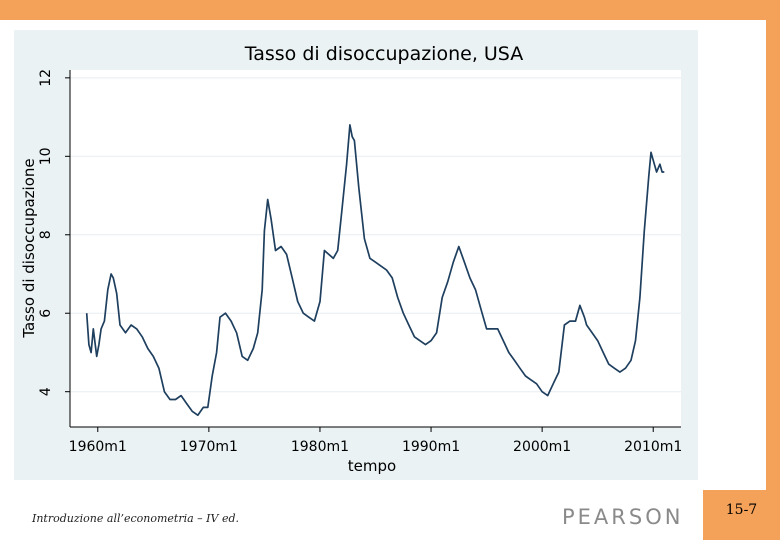 Image resolution: width=780 pixels, height=540 pixels. Describe the element at coordinates (623, 517) in the screenshot. I see `publisher-logo: PEARSON` at that location.